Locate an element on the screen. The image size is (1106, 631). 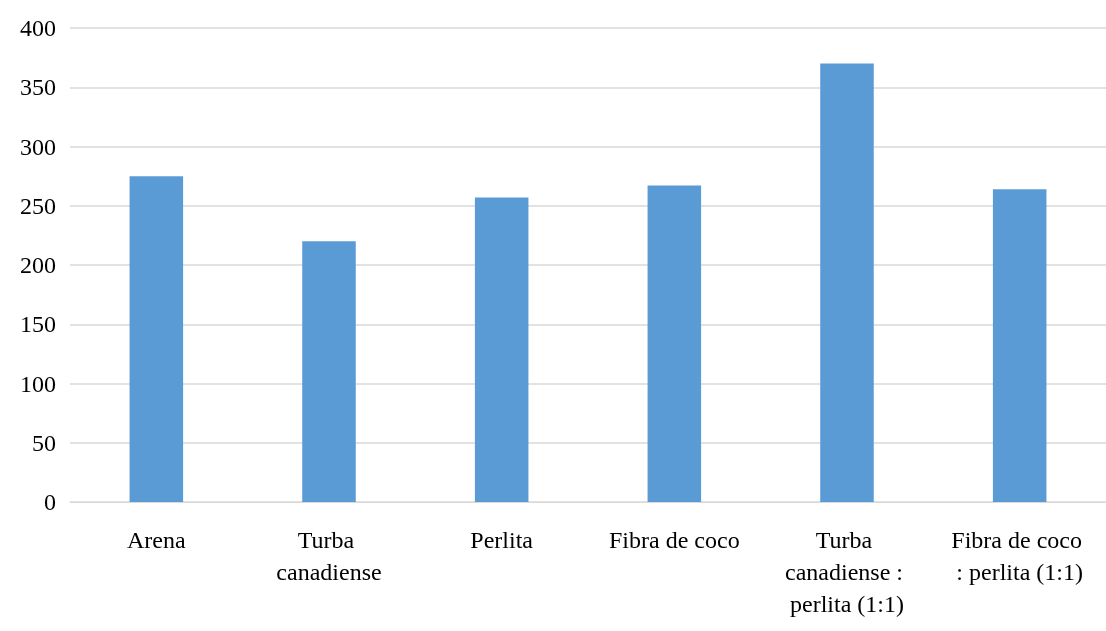
y-tick-label: 0 is located at coordinates (50, 502).